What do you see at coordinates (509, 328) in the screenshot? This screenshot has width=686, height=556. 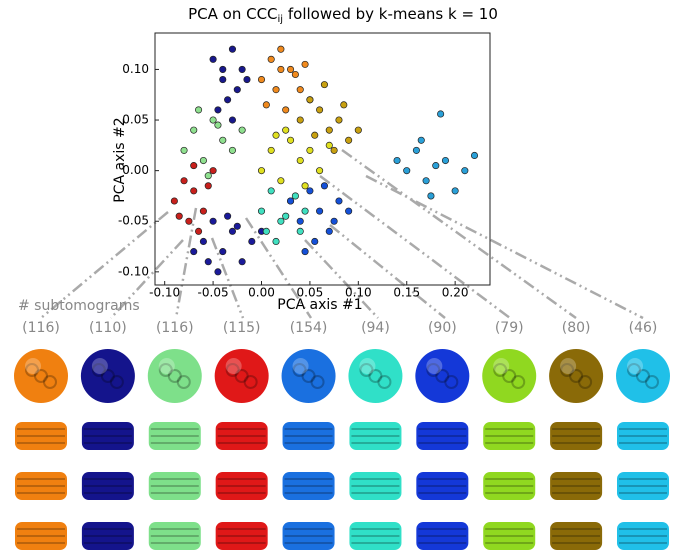 I see `count-label: (79)` at bounding box center [509, 328].